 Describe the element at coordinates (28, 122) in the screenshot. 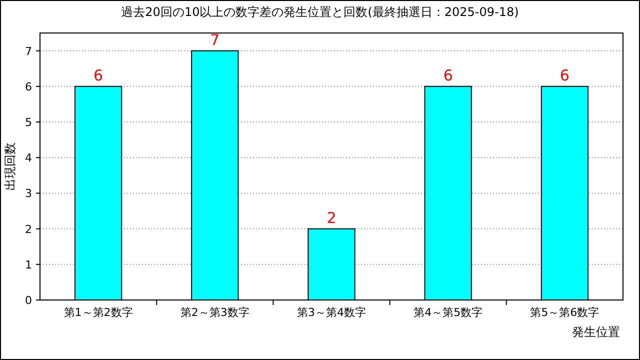

I see `y-tick-label: 5` at that location.